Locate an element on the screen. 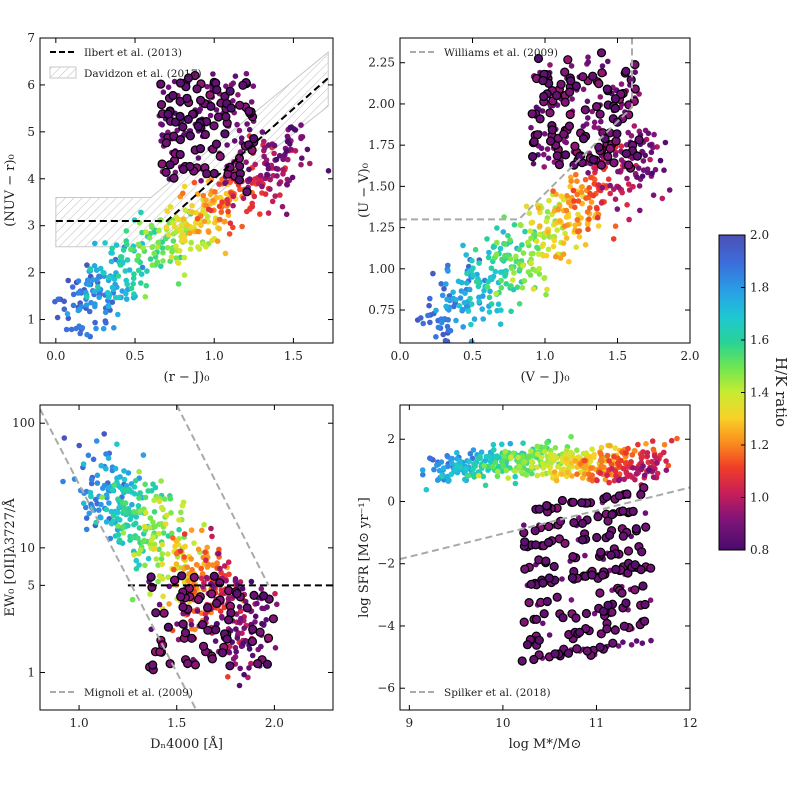 This screenshot has width=788, height=788. x-tick-label: 1.0 is located at coordinates (214, 356).